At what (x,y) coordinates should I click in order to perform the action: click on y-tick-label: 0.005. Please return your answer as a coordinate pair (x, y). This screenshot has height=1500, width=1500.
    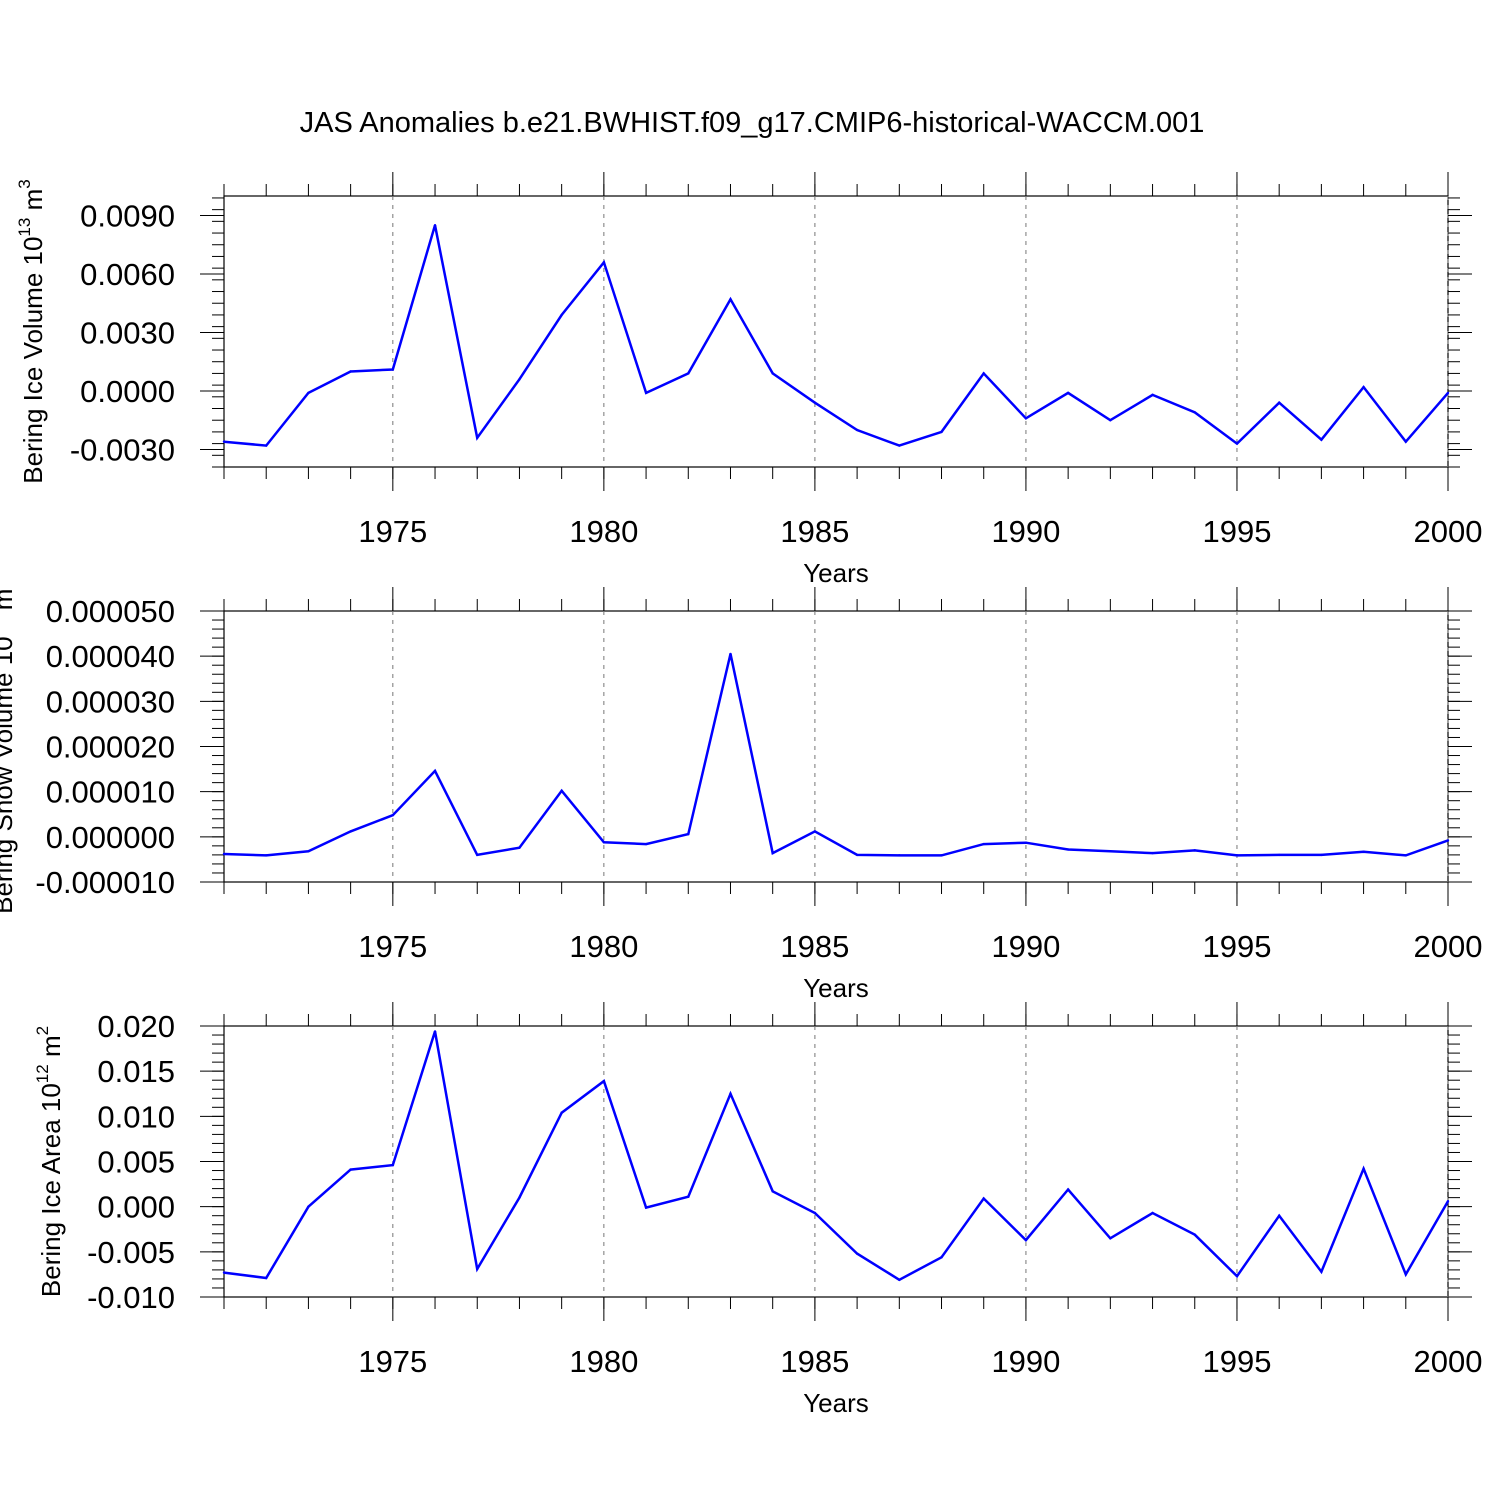
    Looking at the image, I should click on (136, 1162).